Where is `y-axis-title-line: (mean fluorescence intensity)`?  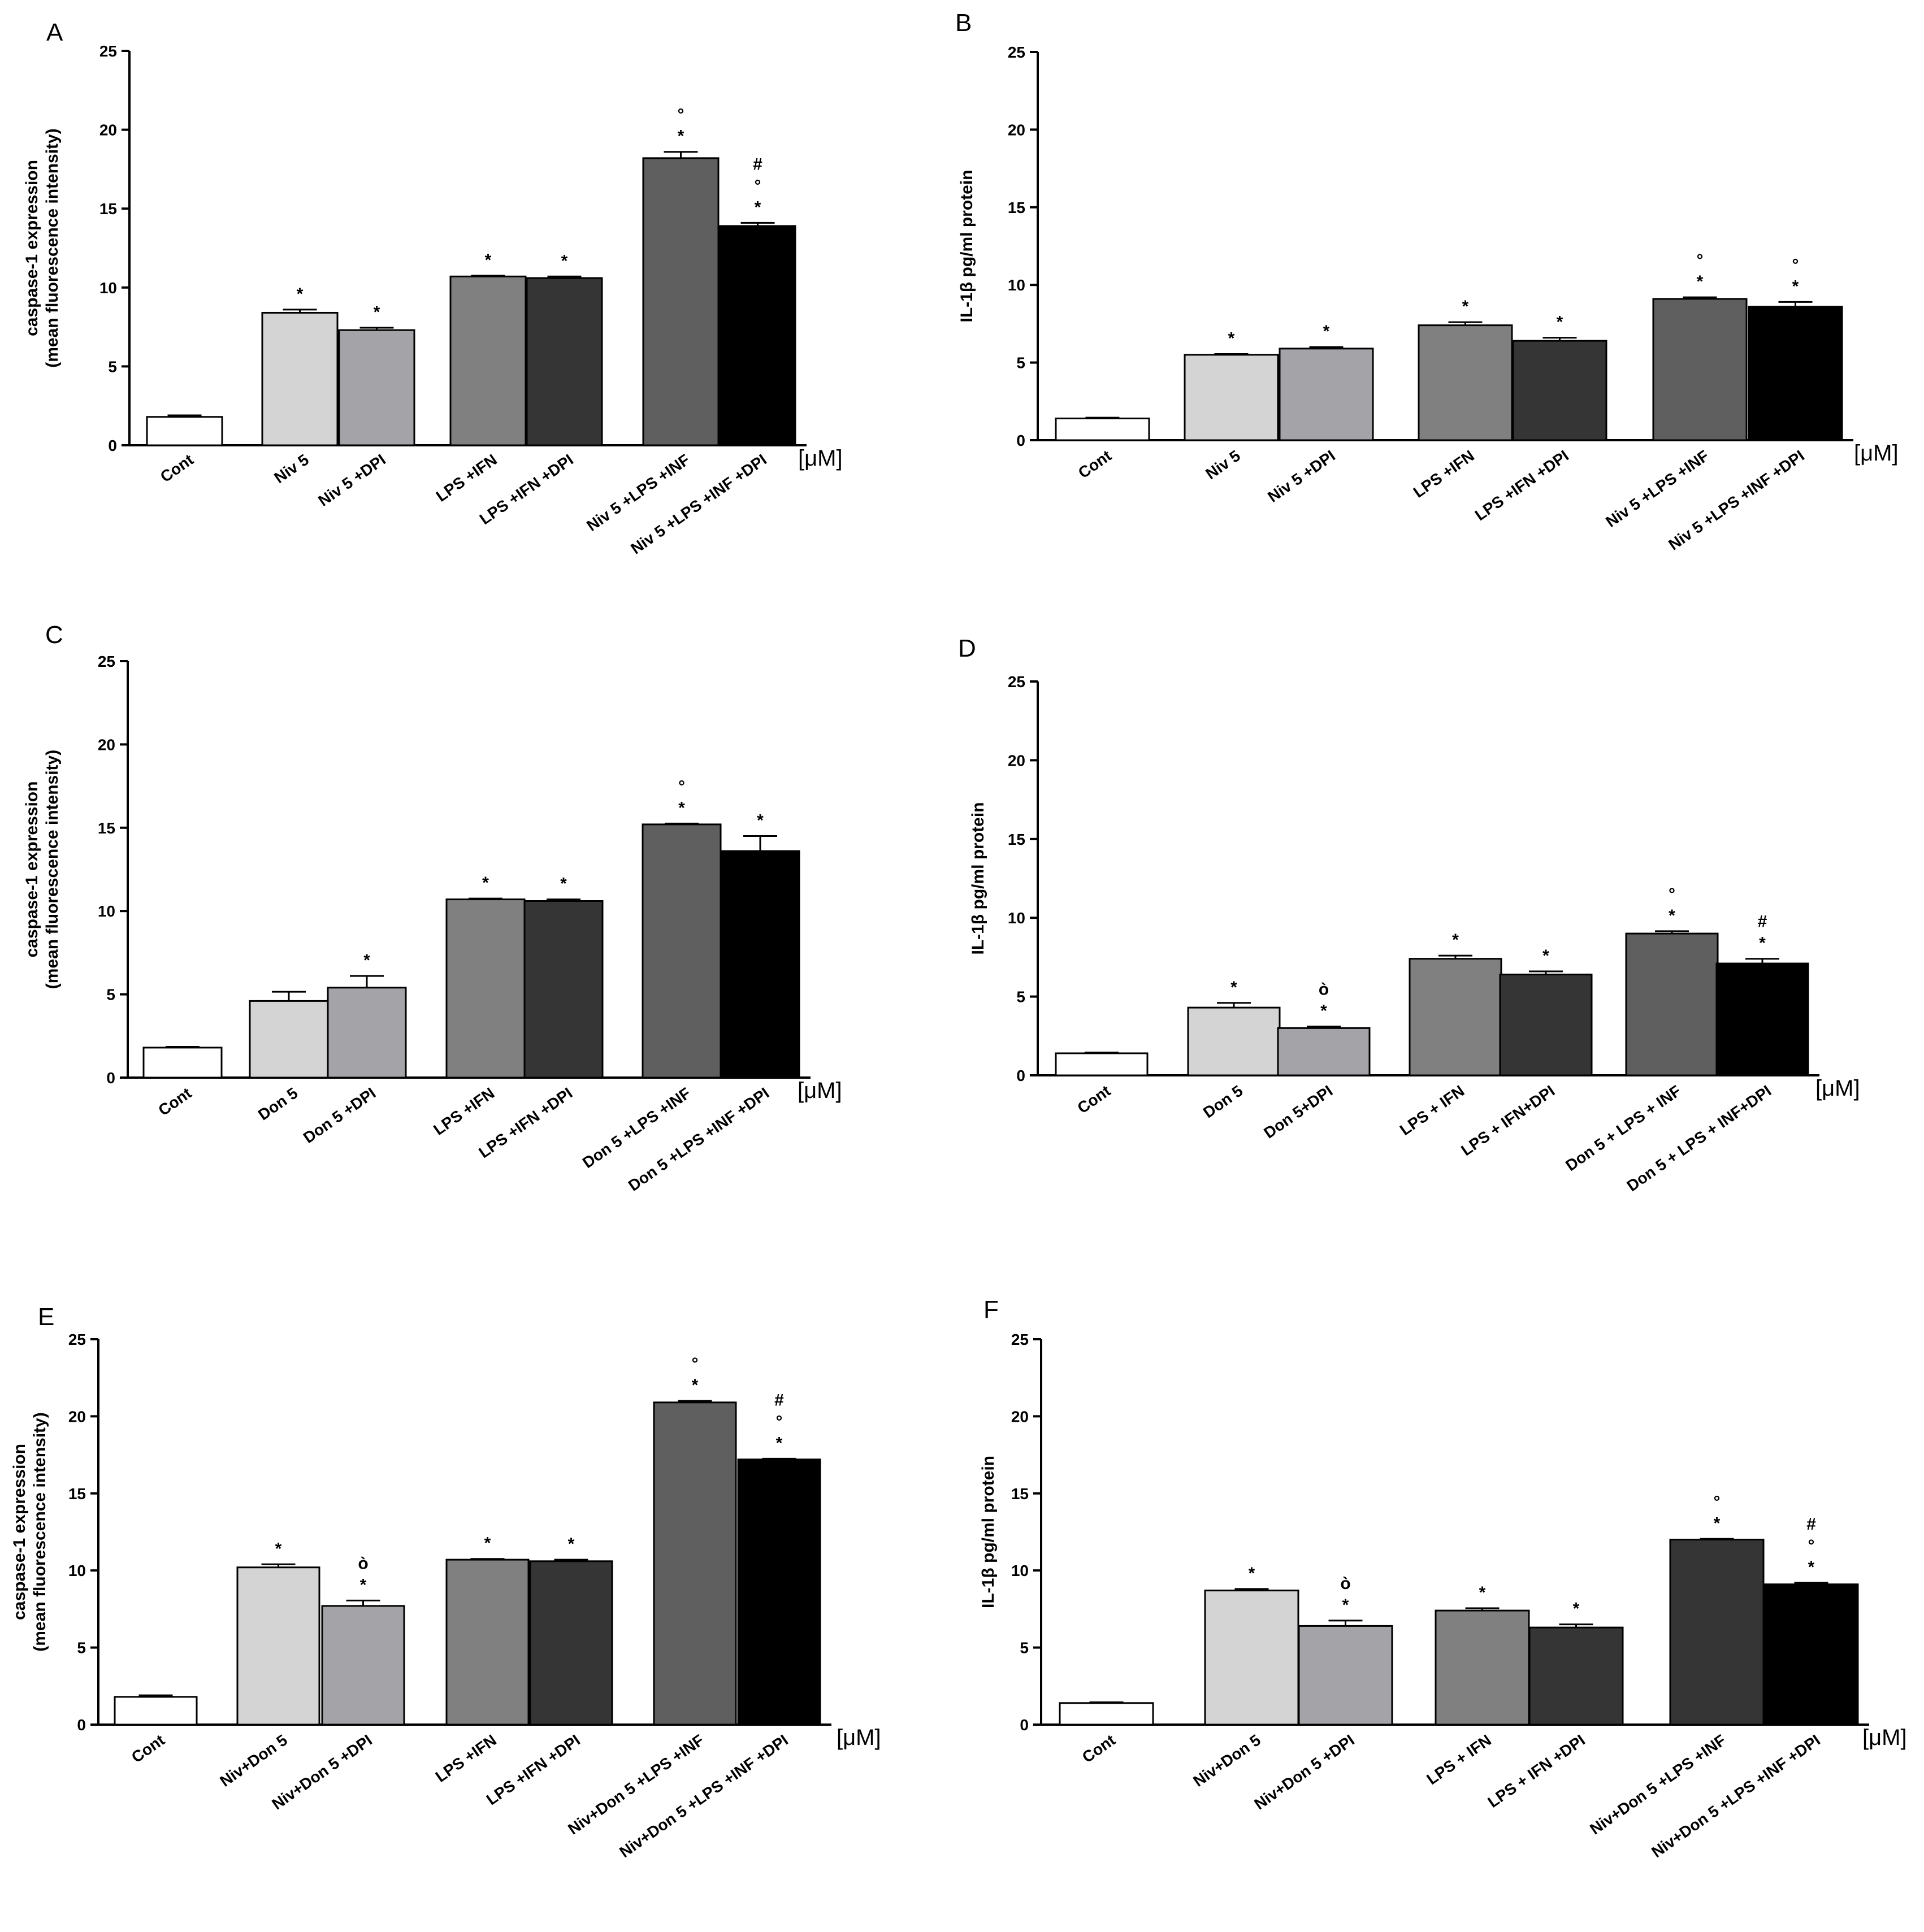
y-axis-title-line: (mean fluorescence intensity) is located at coordinates (52, 869).